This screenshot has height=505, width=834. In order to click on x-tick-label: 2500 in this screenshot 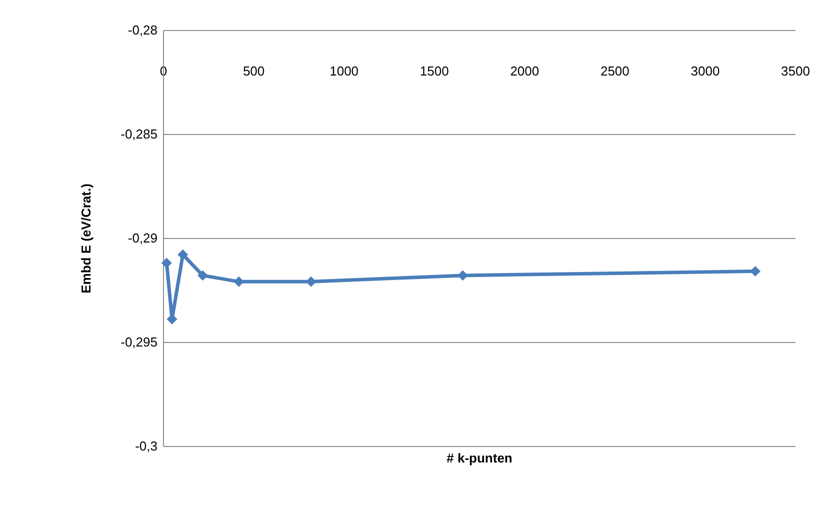, I will do `click(615, 71)`.